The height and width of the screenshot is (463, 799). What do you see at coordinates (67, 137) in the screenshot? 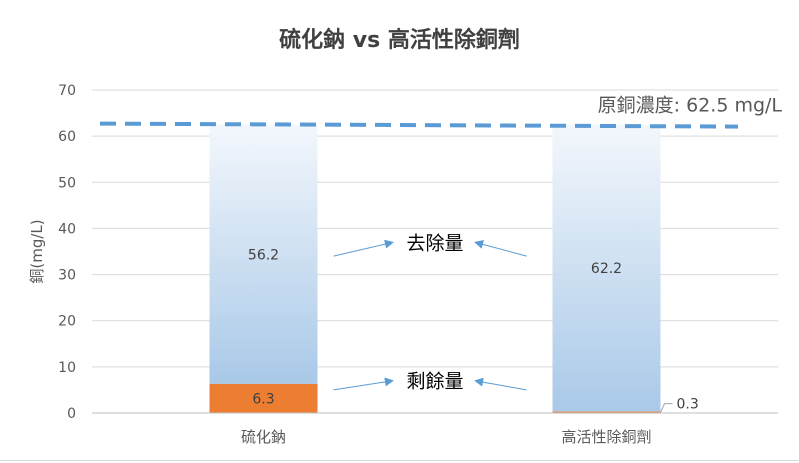
I see `y-tick-label: 60` at bounding box center [67, 137].